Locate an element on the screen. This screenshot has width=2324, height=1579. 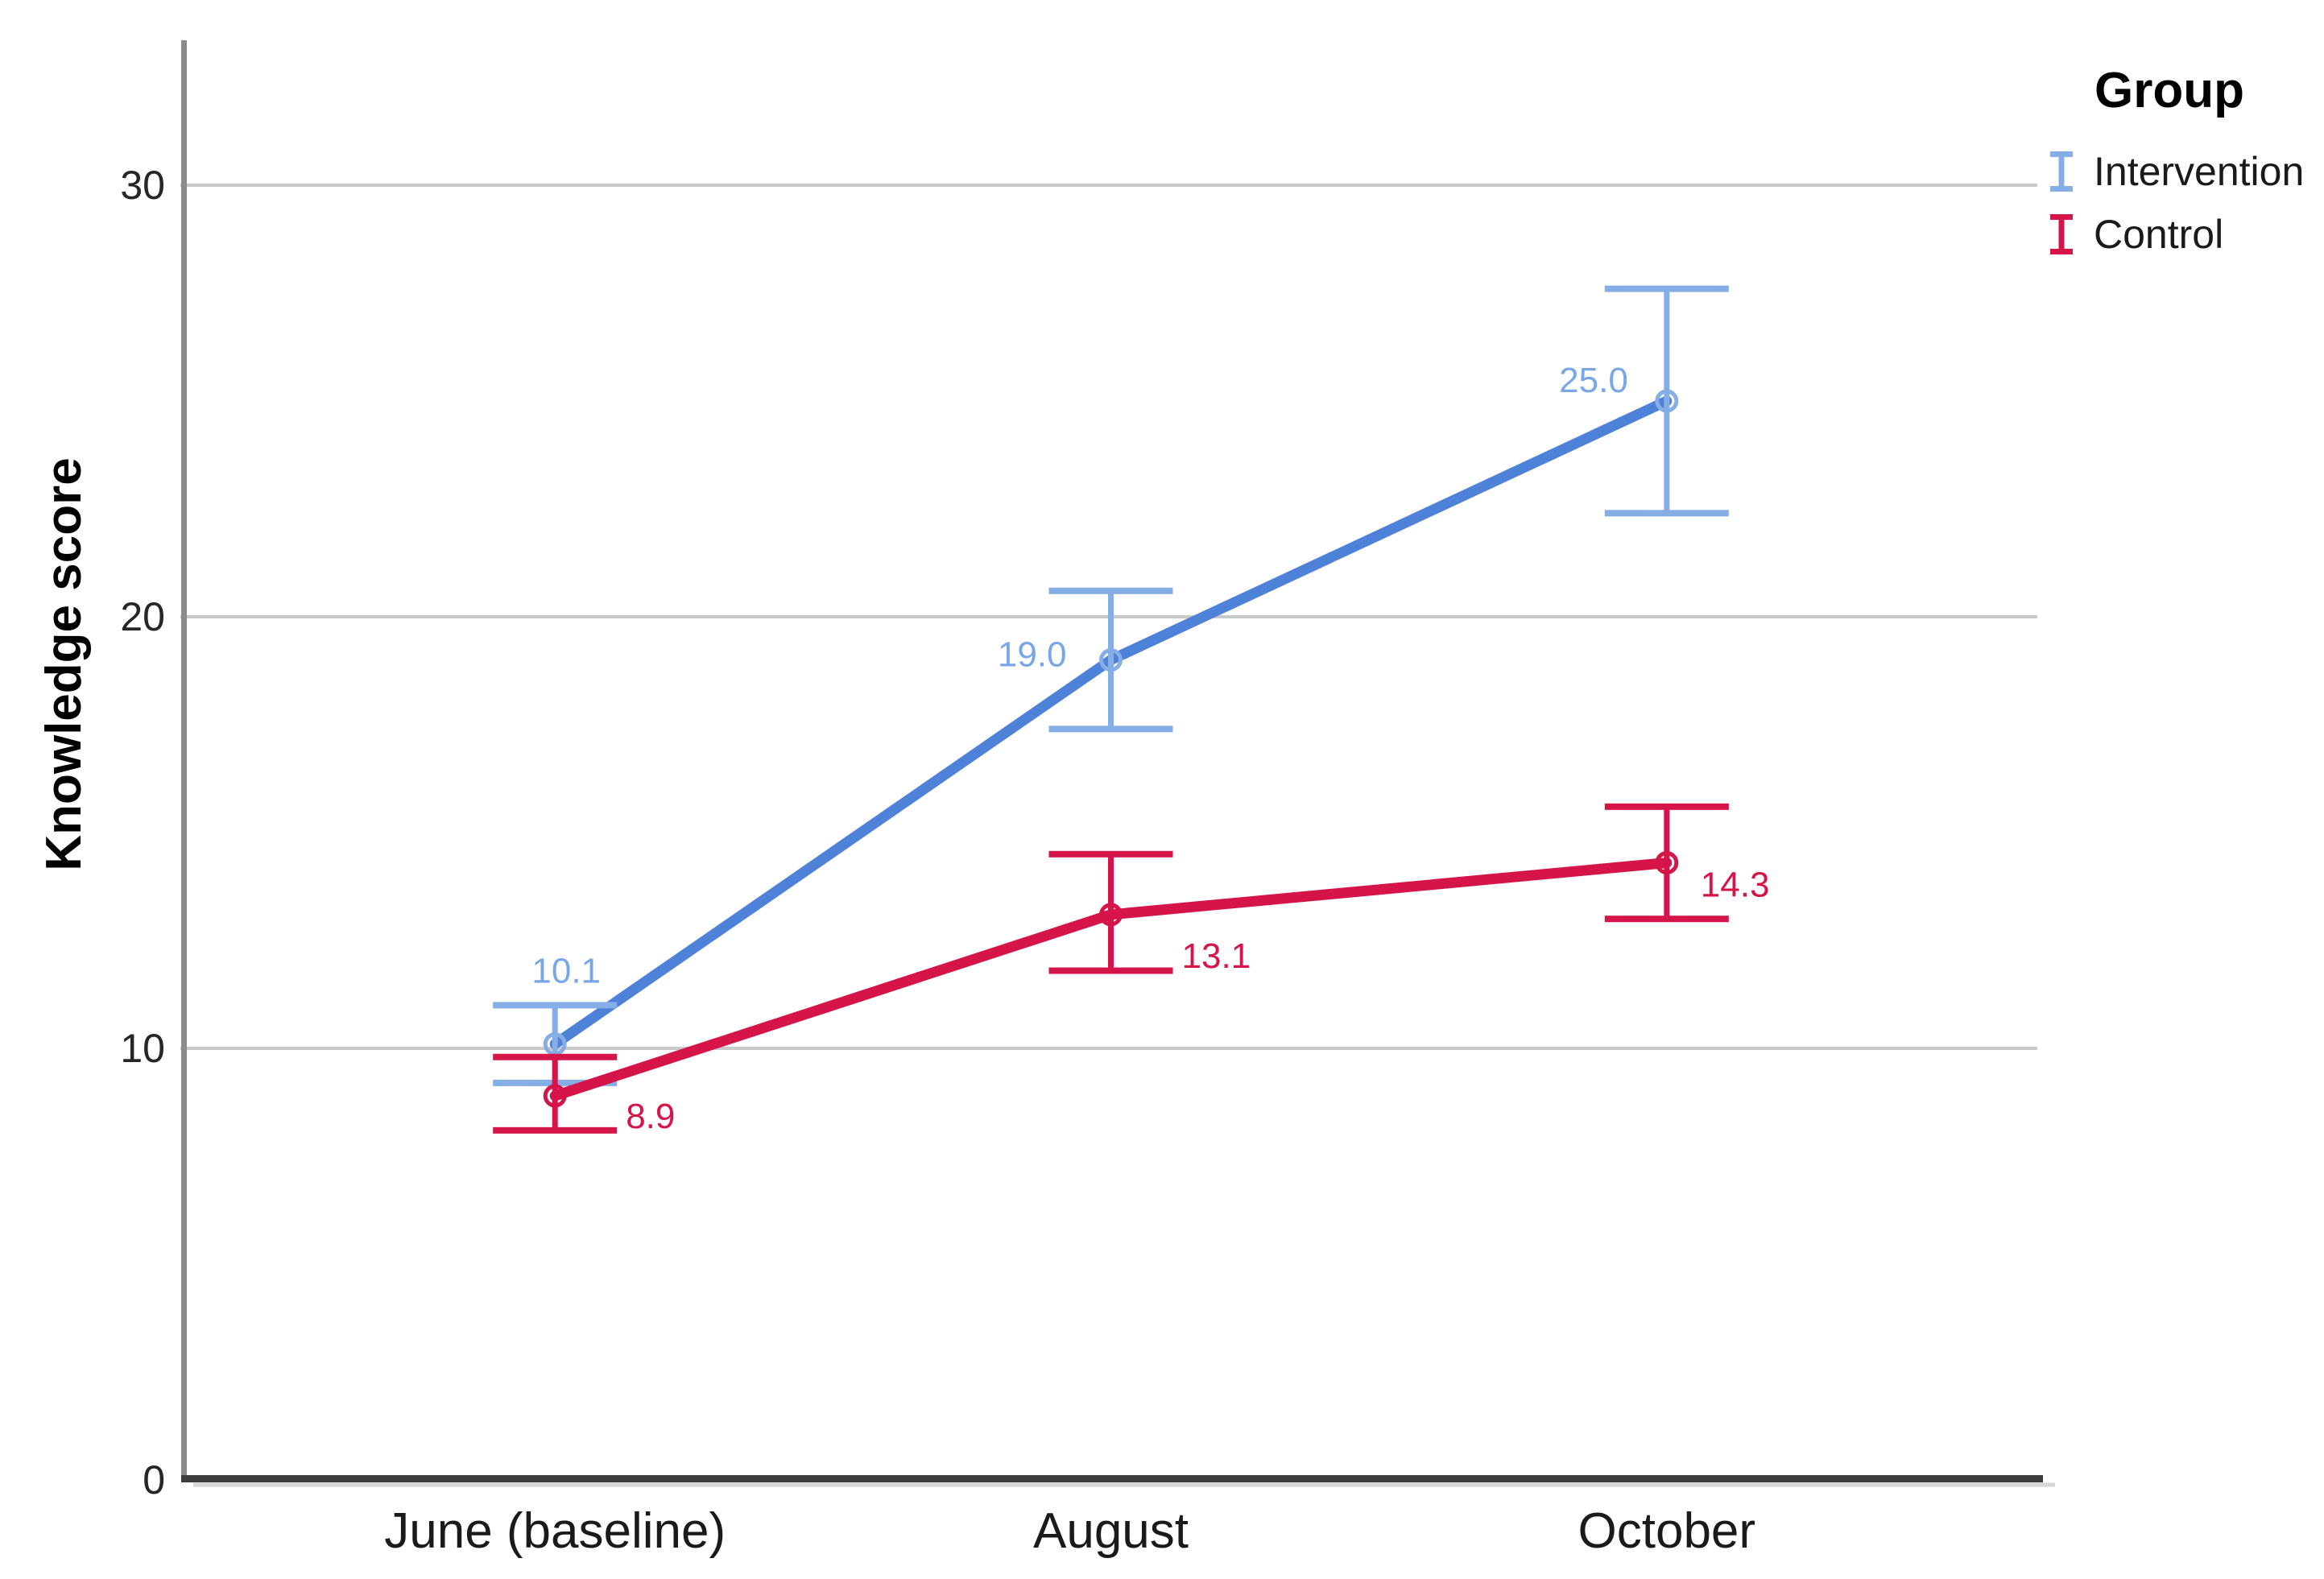
data-point-label: 19.0 is located at coordinates (1032, 655).